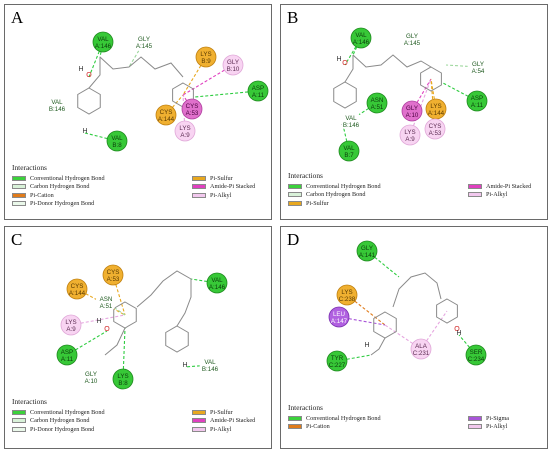 Image resolution: width=550 pixels, height=451 pixels. I want to click on residue-name: SER, so click(476, 352).